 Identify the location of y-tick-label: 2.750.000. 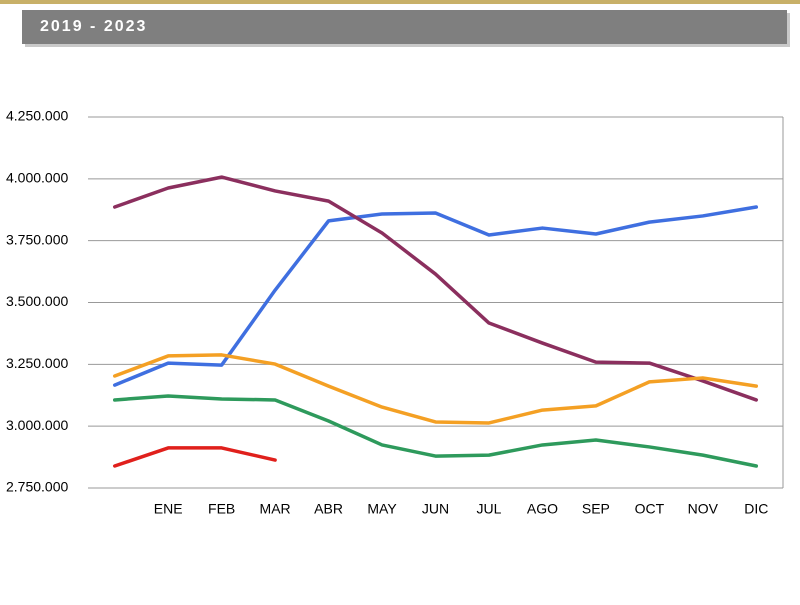
(37, 487).